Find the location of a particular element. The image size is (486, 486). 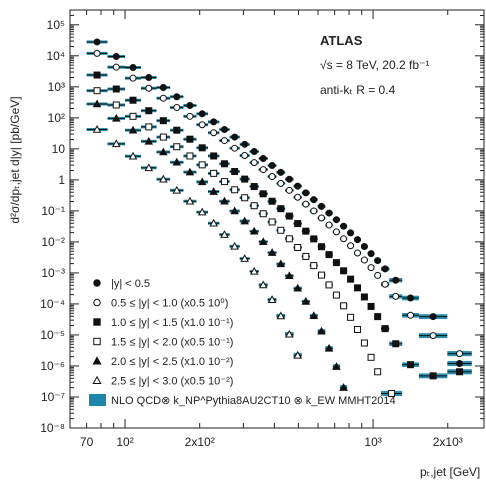

legend-theory-swatch is located at coordinates (97, 400).